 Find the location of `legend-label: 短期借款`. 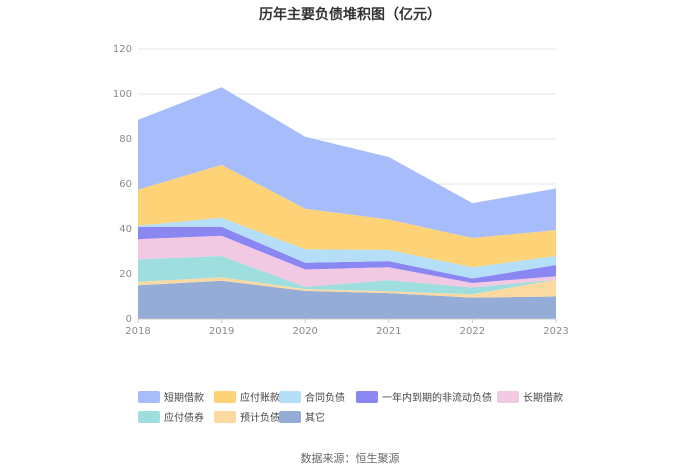

legend-label: 短期借款 is located at coordinates (184, 397).